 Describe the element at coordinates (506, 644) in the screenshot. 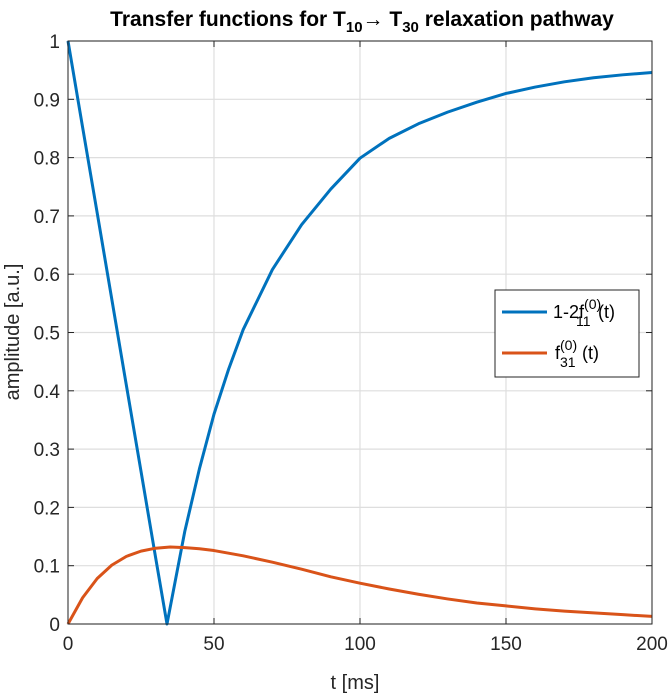

I see `x-tick-label-3: 150` at that location.